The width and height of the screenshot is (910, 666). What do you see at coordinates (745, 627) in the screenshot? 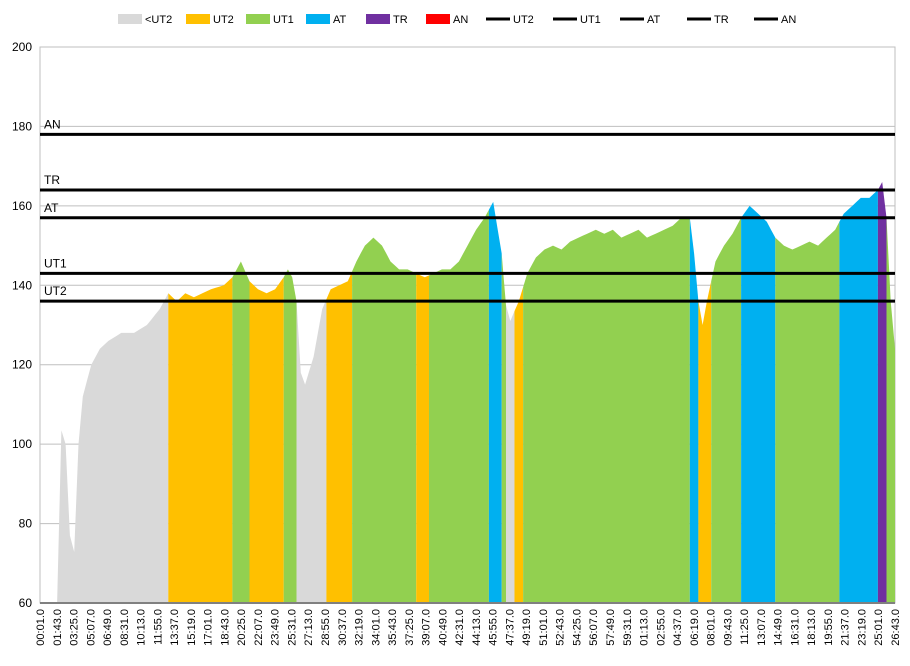
I see `x-tick-label: 11:25.0` at bounding box center [745, 627].